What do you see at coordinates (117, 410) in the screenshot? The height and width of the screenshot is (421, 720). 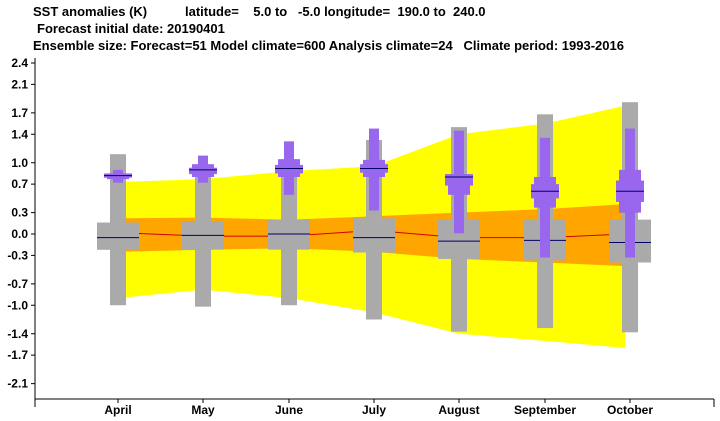 I see `x-tick-label-april: April` at bounding box center [117, 410].